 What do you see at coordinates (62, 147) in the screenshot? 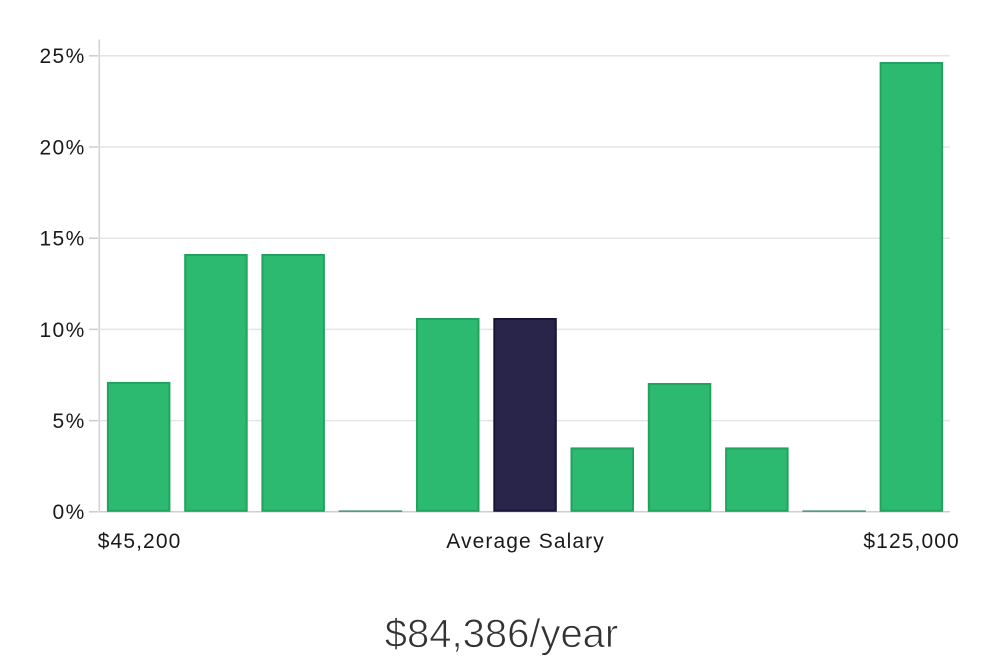
I see `svg-text: 20%` at bounding box center [62, 147].